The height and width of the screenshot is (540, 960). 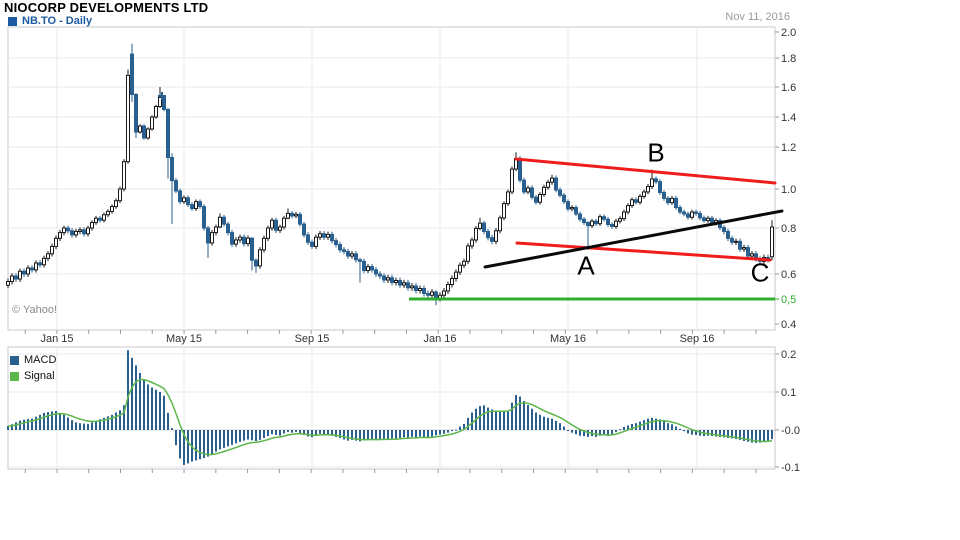 I want to click on svg-text: -0.0, so click(x=790, y=431).